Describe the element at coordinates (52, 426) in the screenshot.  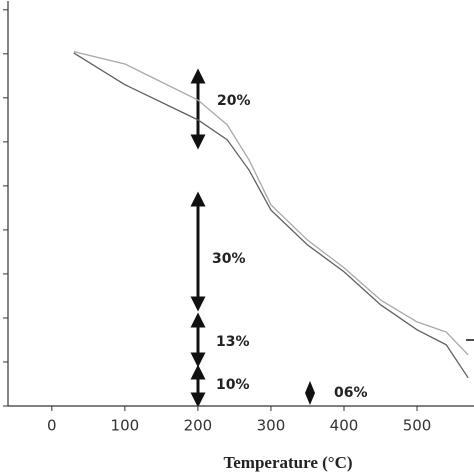
I see `x-tick-label: 0` at that location.